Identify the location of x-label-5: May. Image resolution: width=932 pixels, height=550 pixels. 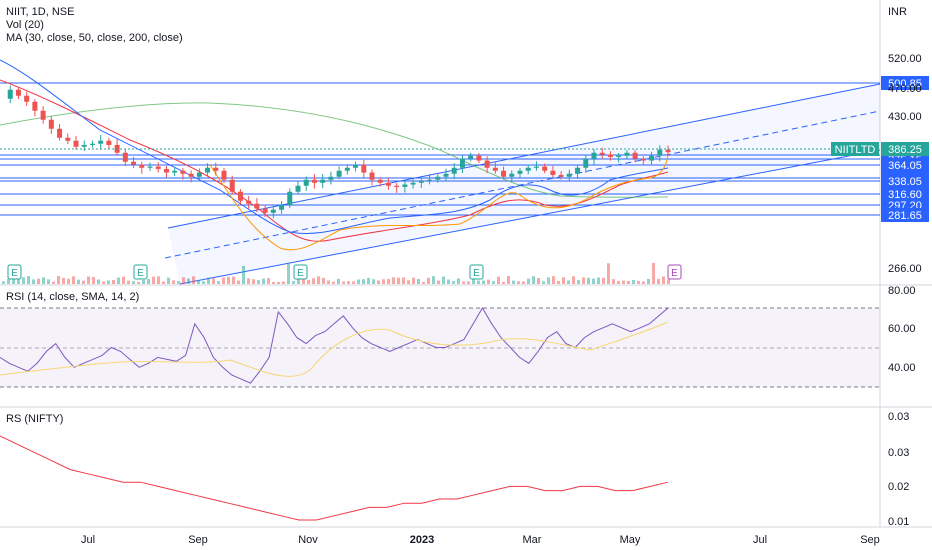
(630, 540).